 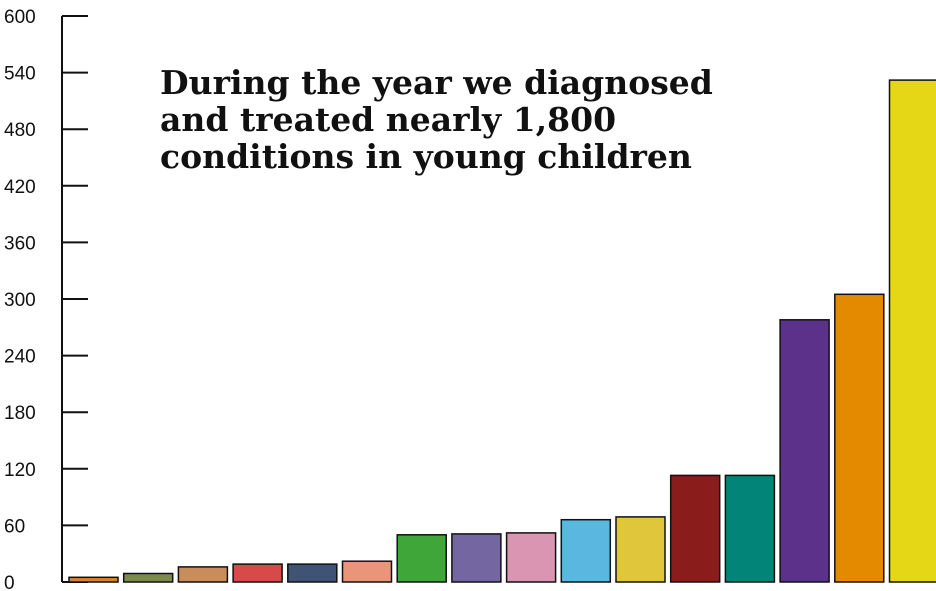 What do you see at coordinates (388, 119) in the screenshot?
I see `chart-title-line-2: and treated nearly 1,800` at bounding box center [388, 119].